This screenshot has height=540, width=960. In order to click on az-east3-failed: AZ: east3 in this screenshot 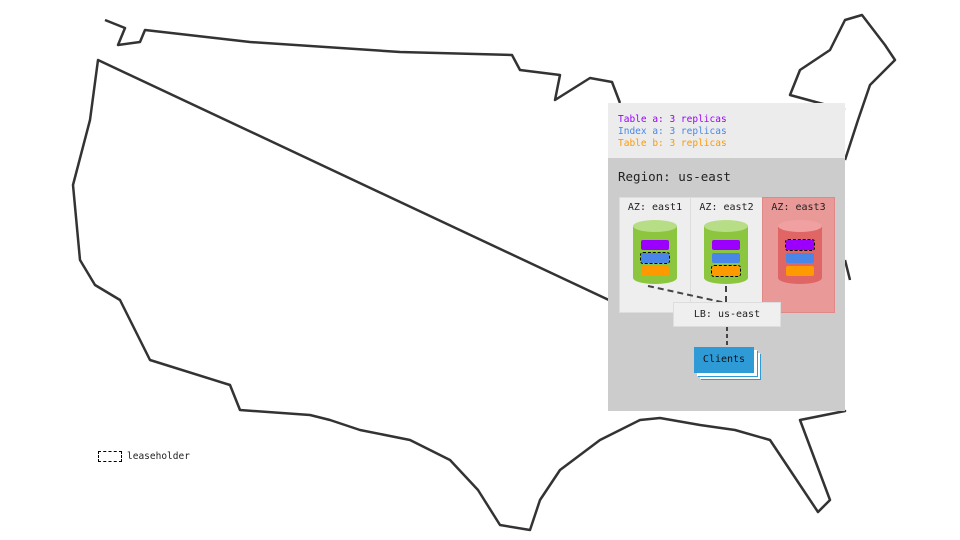, I will do `click(798, 255)`.